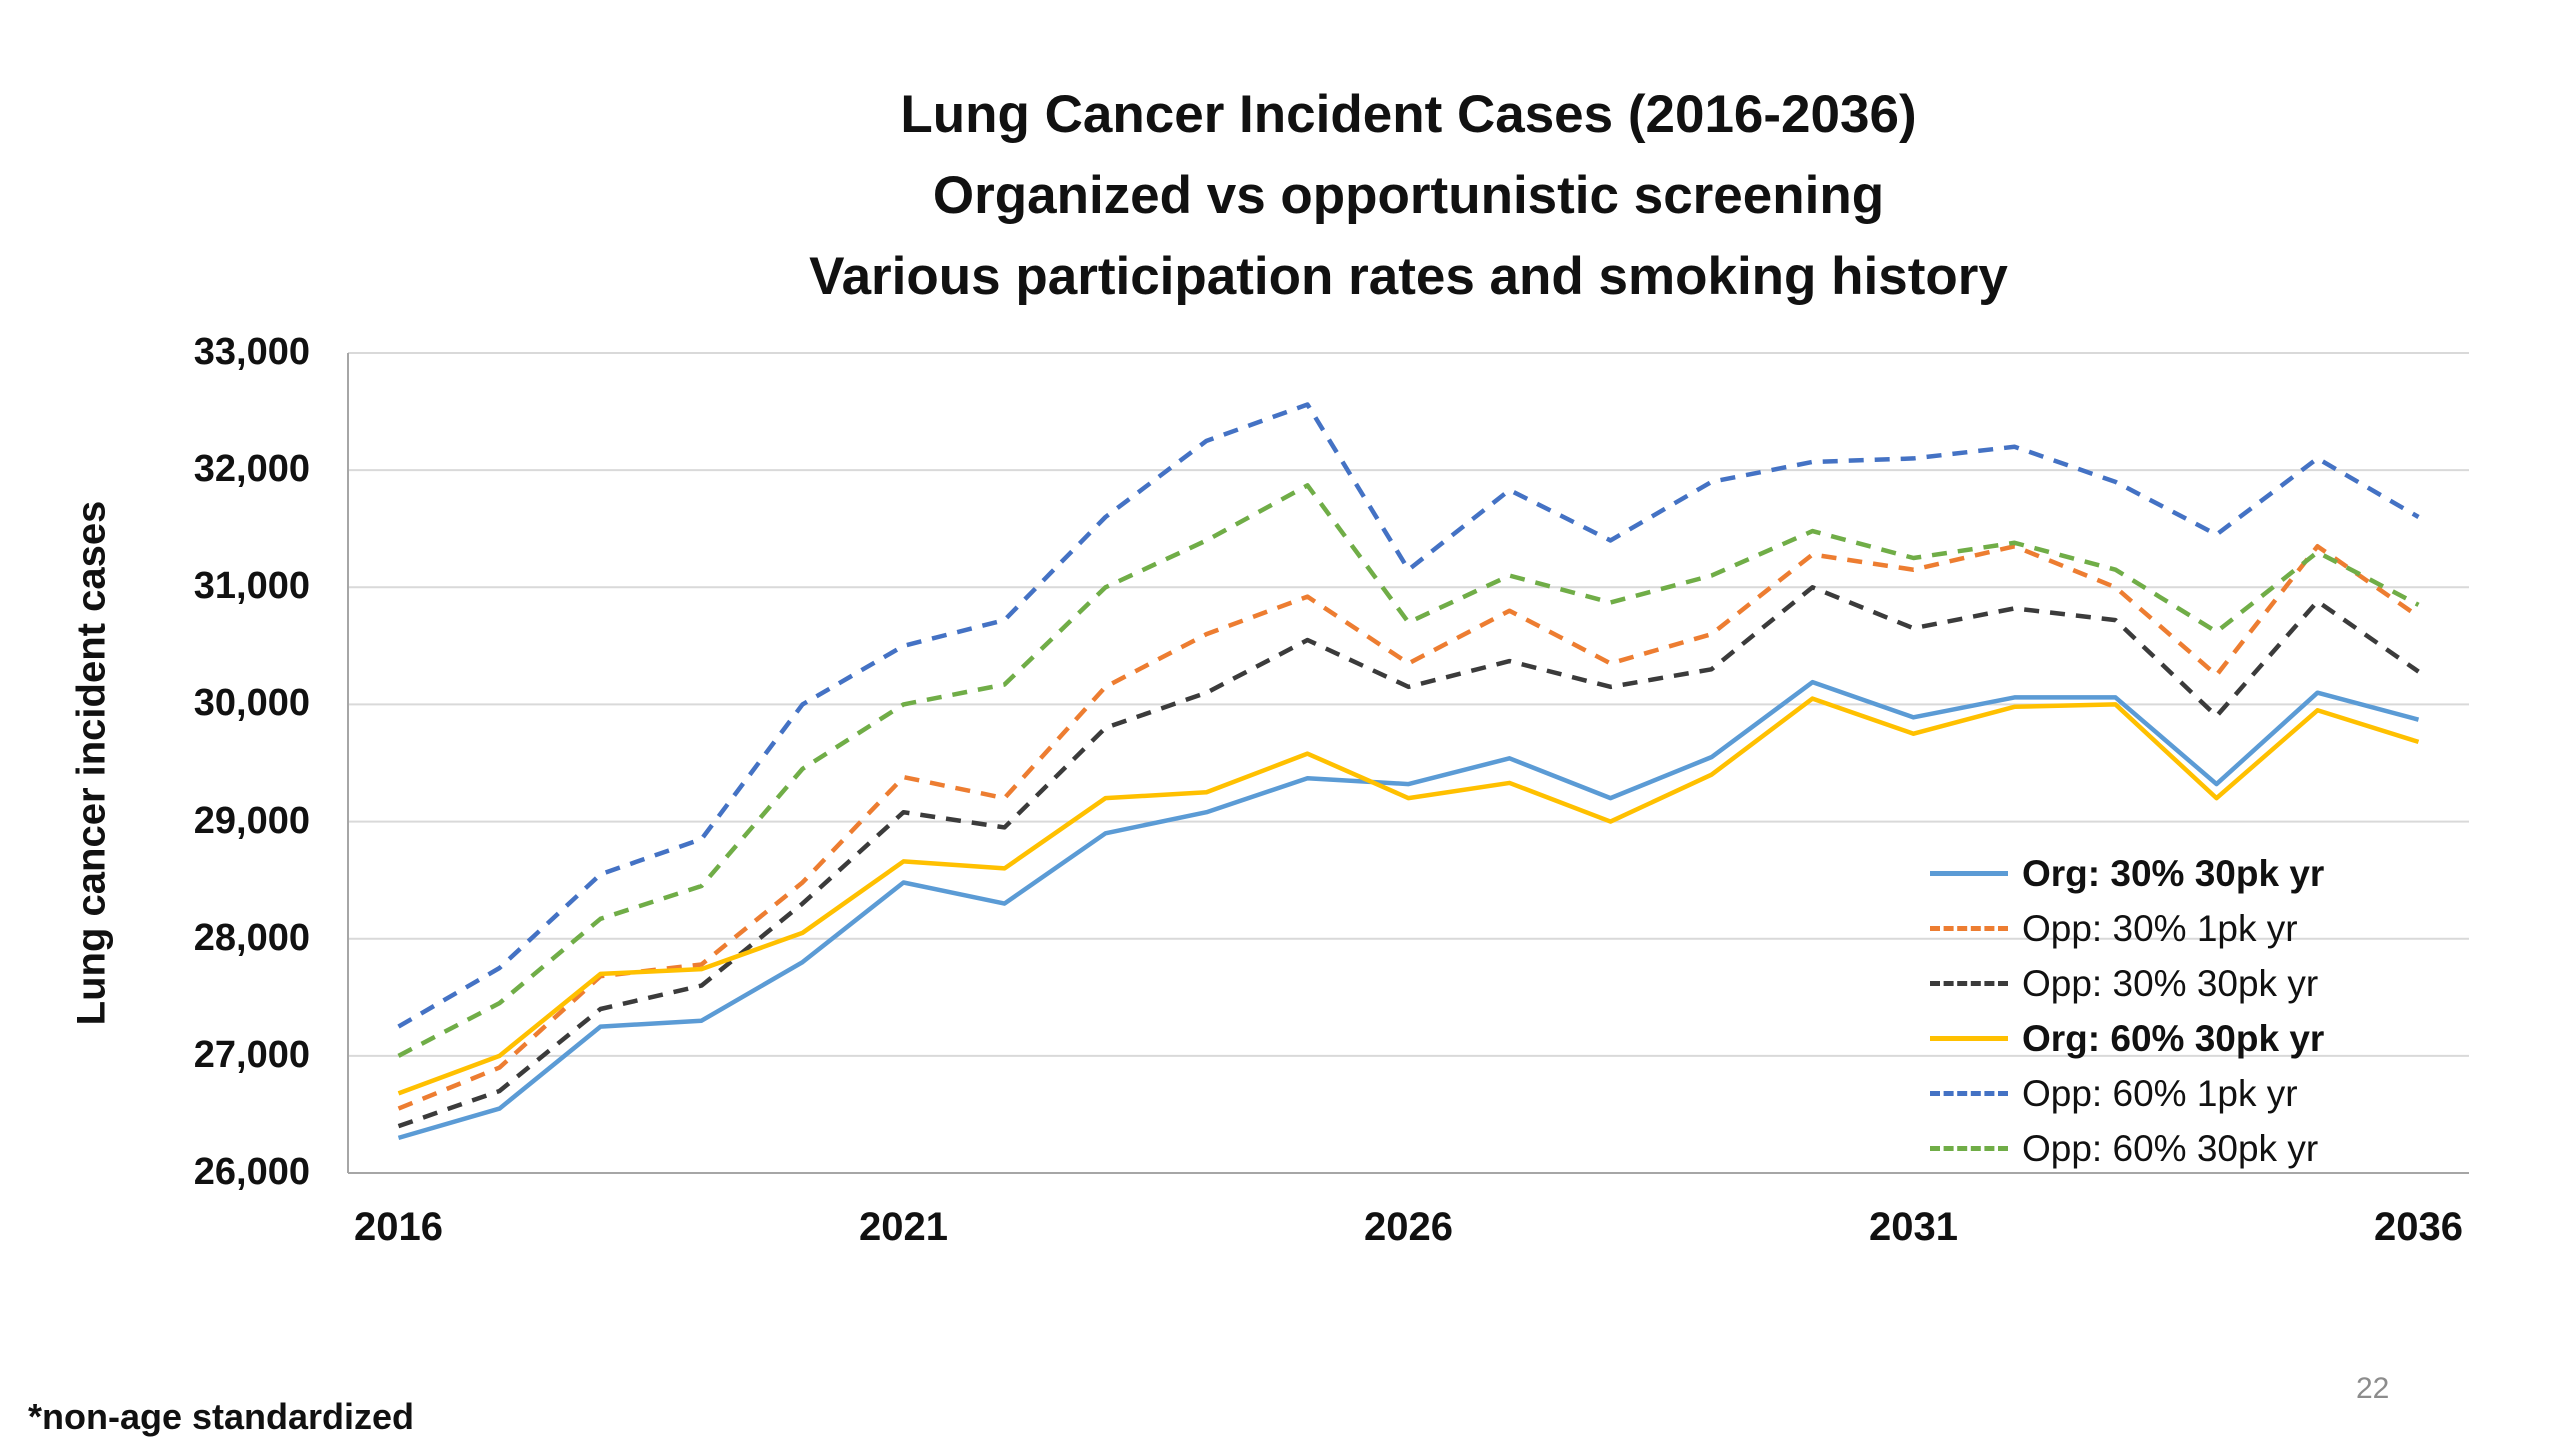 The height and width of the screenshot is (1440, 2560). I want to click on y-tick-label: 28,000, so click(251, 937).